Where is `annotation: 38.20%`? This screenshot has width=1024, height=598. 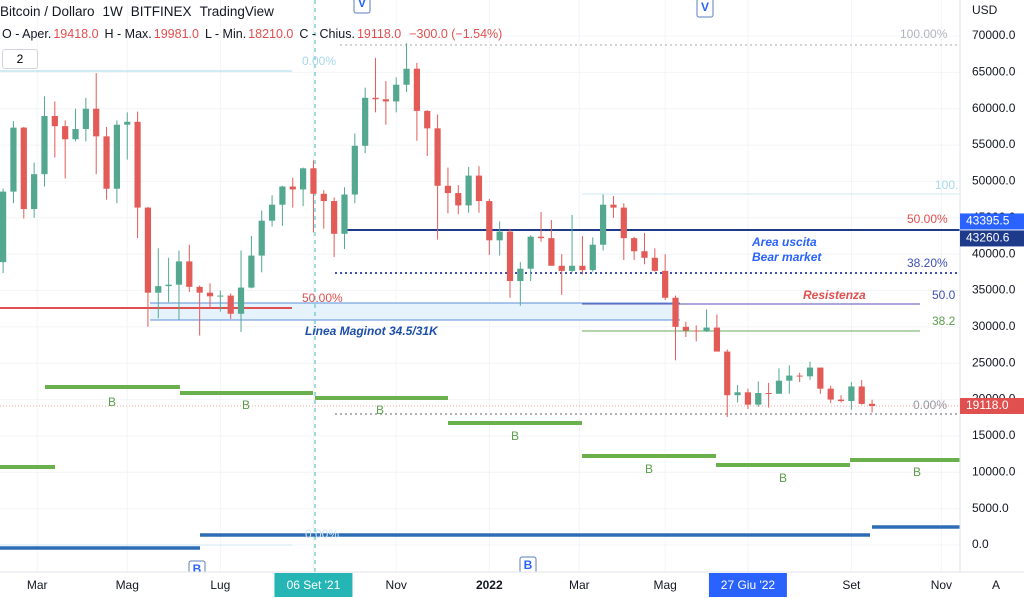
annotation: 38.20% is located at coordinates (927, 263).